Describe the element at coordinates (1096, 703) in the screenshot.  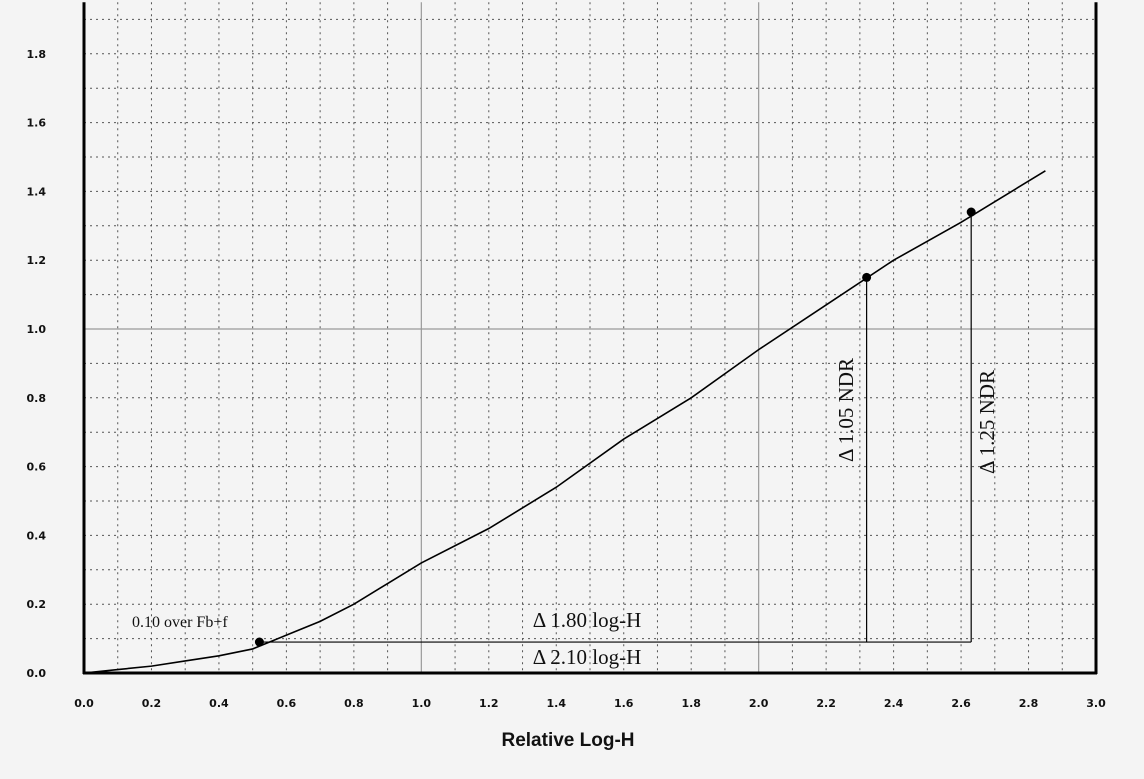
I see `x-tick-label: 3.0` at that location.